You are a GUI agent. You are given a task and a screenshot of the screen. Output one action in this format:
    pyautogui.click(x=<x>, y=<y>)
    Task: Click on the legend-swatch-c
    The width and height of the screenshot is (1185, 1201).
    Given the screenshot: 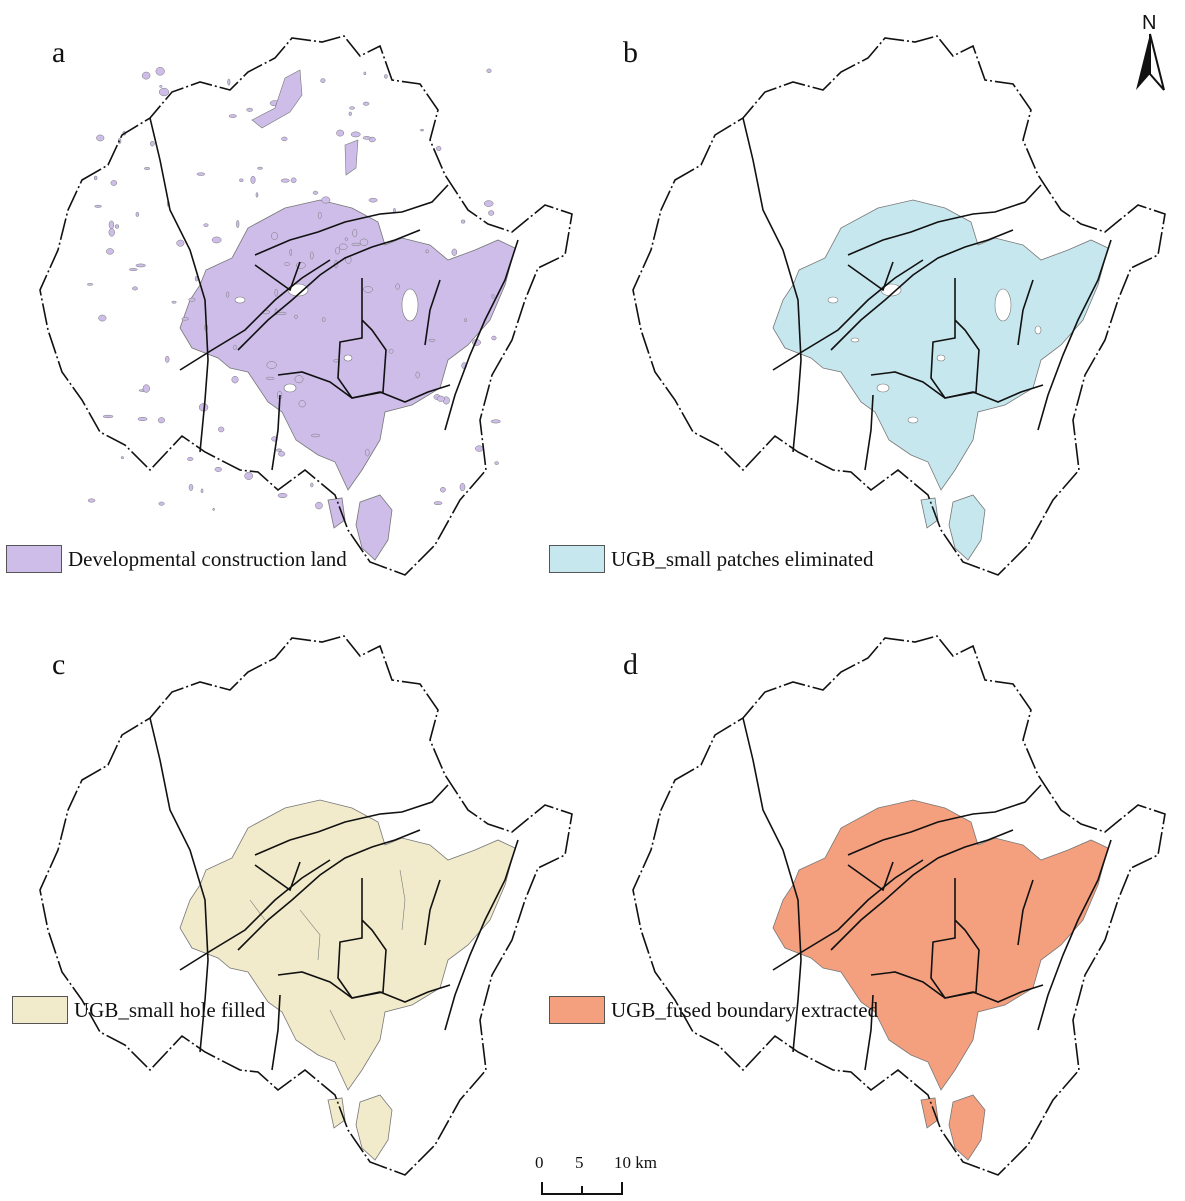 What is the action you would take?
    pyautogui.click(x=40, y=1010)
    